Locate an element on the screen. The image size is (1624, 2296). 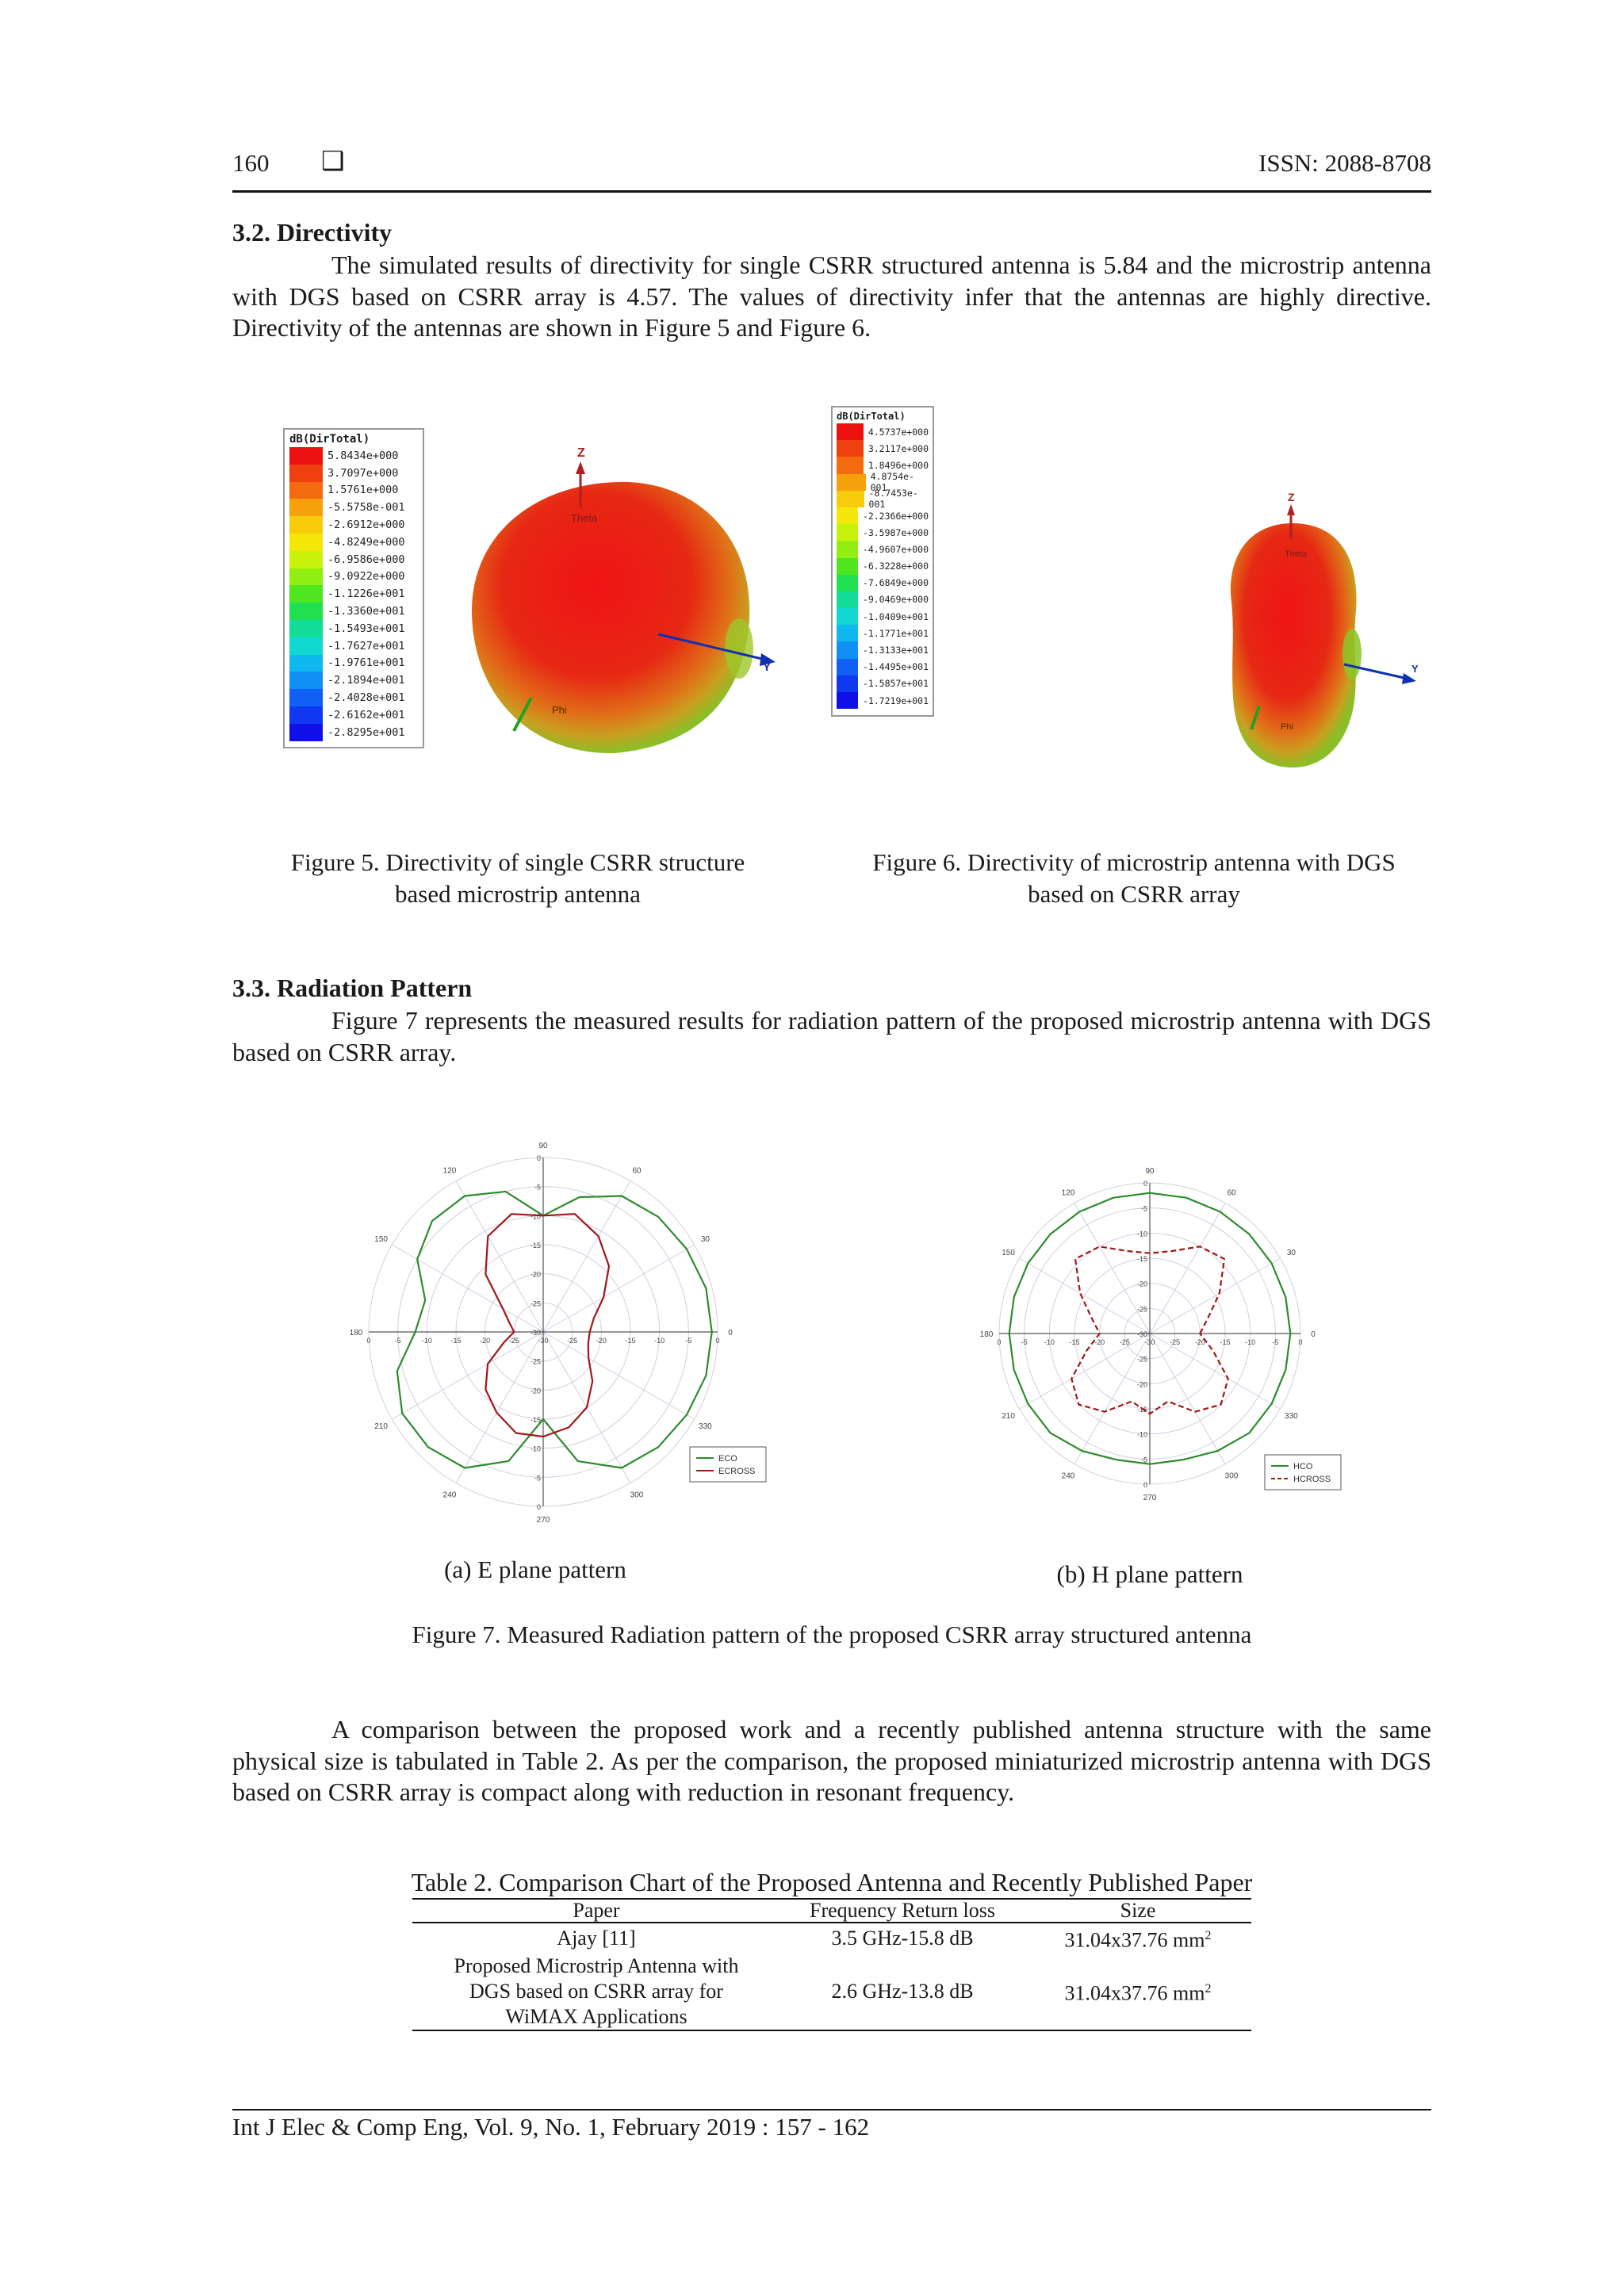
phi-axis-line is located at coordinates (1255, 717).